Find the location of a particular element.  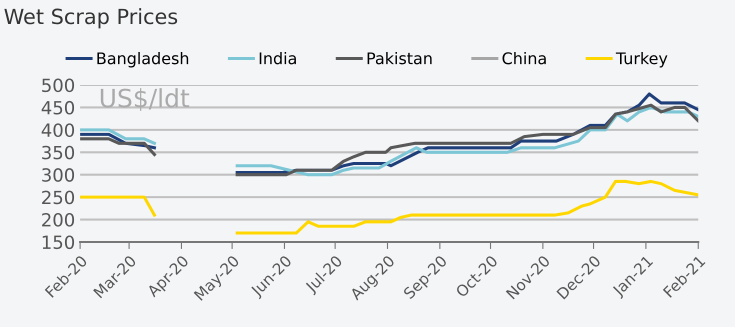

y-tick-label: 450 is located at coordinates (58, 107).